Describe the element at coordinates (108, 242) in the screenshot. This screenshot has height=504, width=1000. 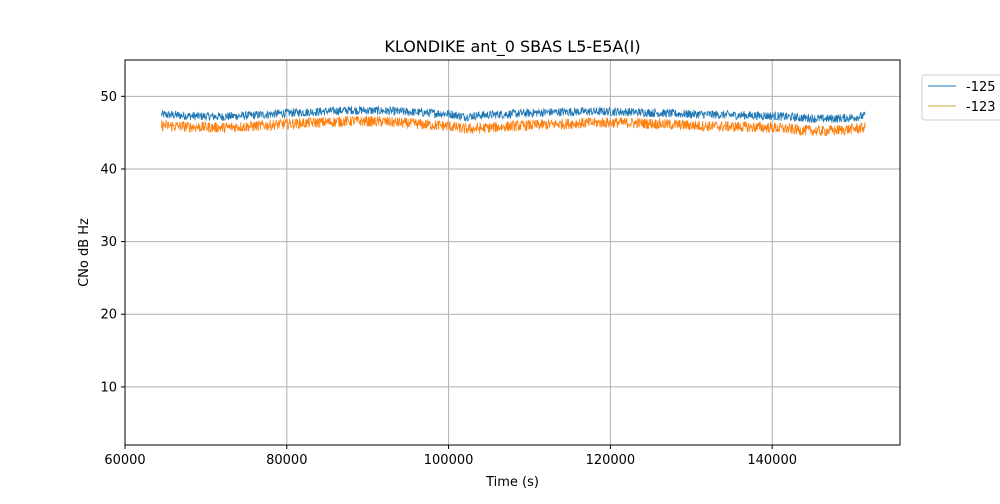
I see `y-tick-label: 30` at that location.